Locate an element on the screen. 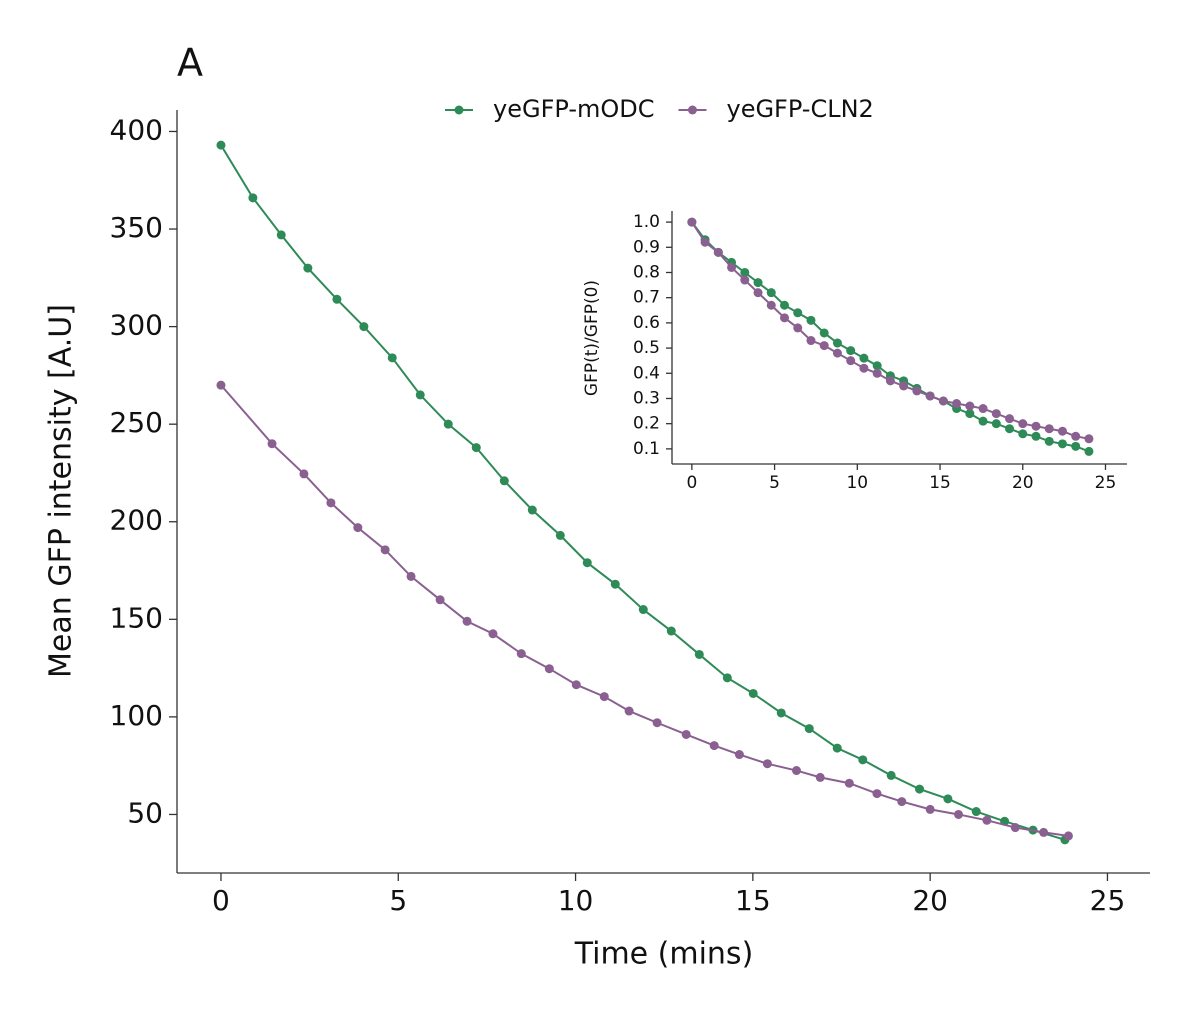 This screenshot has width=1200, height=1020. x-tick-label: 20 is located at coordinates (930, 900).